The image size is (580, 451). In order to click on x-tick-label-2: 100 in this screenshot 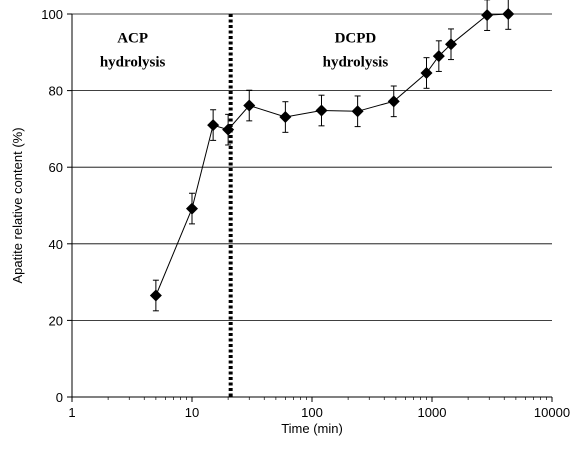, I will do `click(312, 412)`.